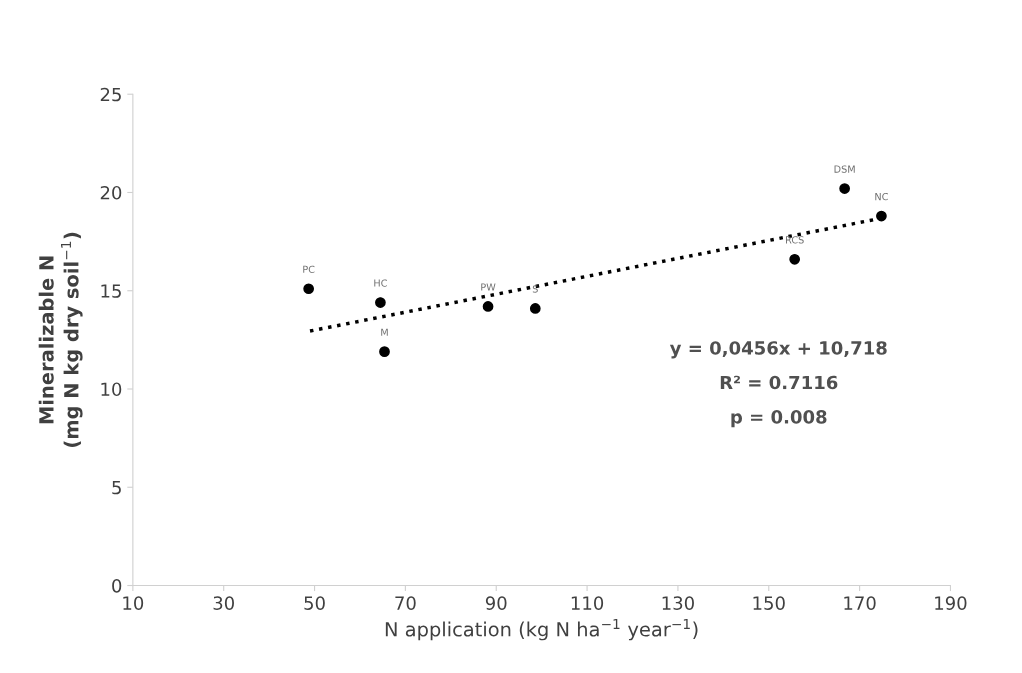 The image size is (1022, 673). Describe the element at coordinates (111, 291) in the screenshot. I see `y-tick-label: 15` at that location.